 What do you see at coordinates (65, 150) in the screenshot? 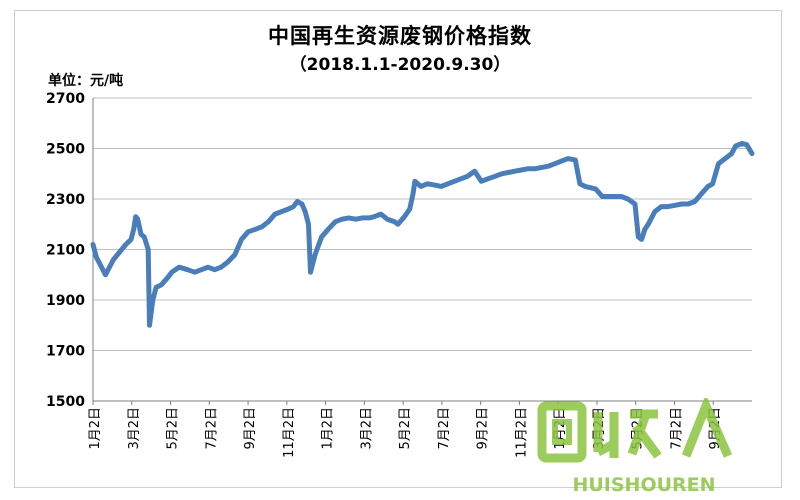
I see `y-tick-label: 2500` at bounding box center [65, 150].